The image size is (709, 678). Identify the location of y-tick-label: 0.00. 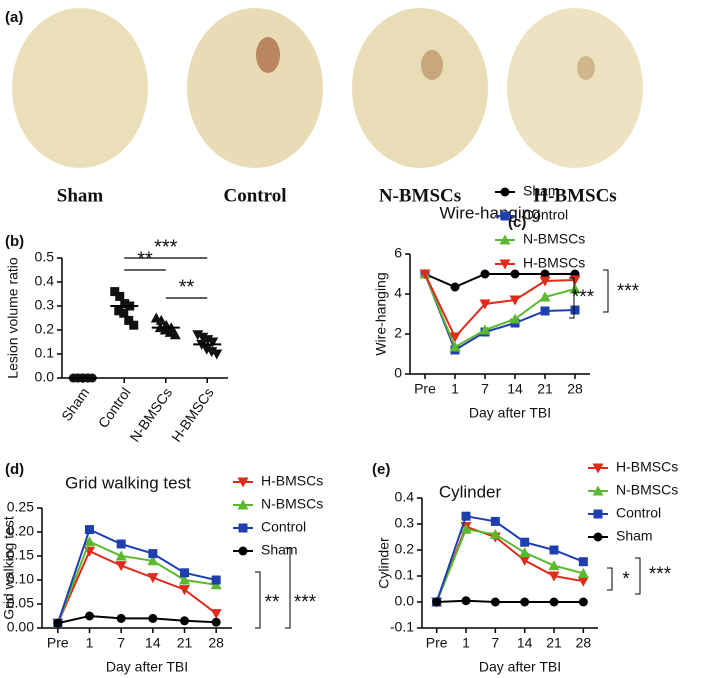
(20, 627).